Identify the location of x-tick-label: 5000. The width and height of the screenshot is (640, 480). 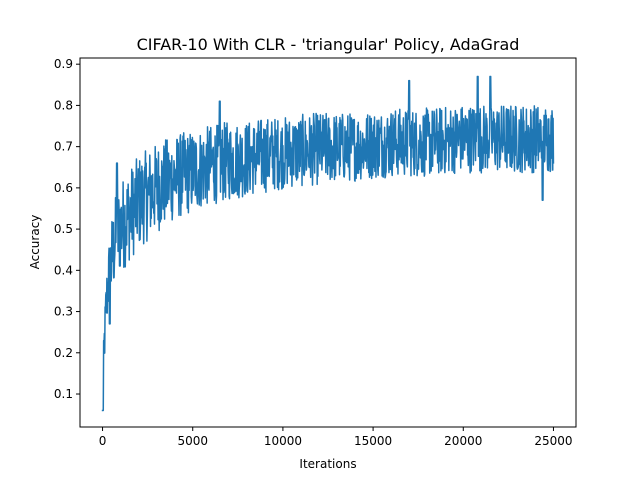
(192, 441).